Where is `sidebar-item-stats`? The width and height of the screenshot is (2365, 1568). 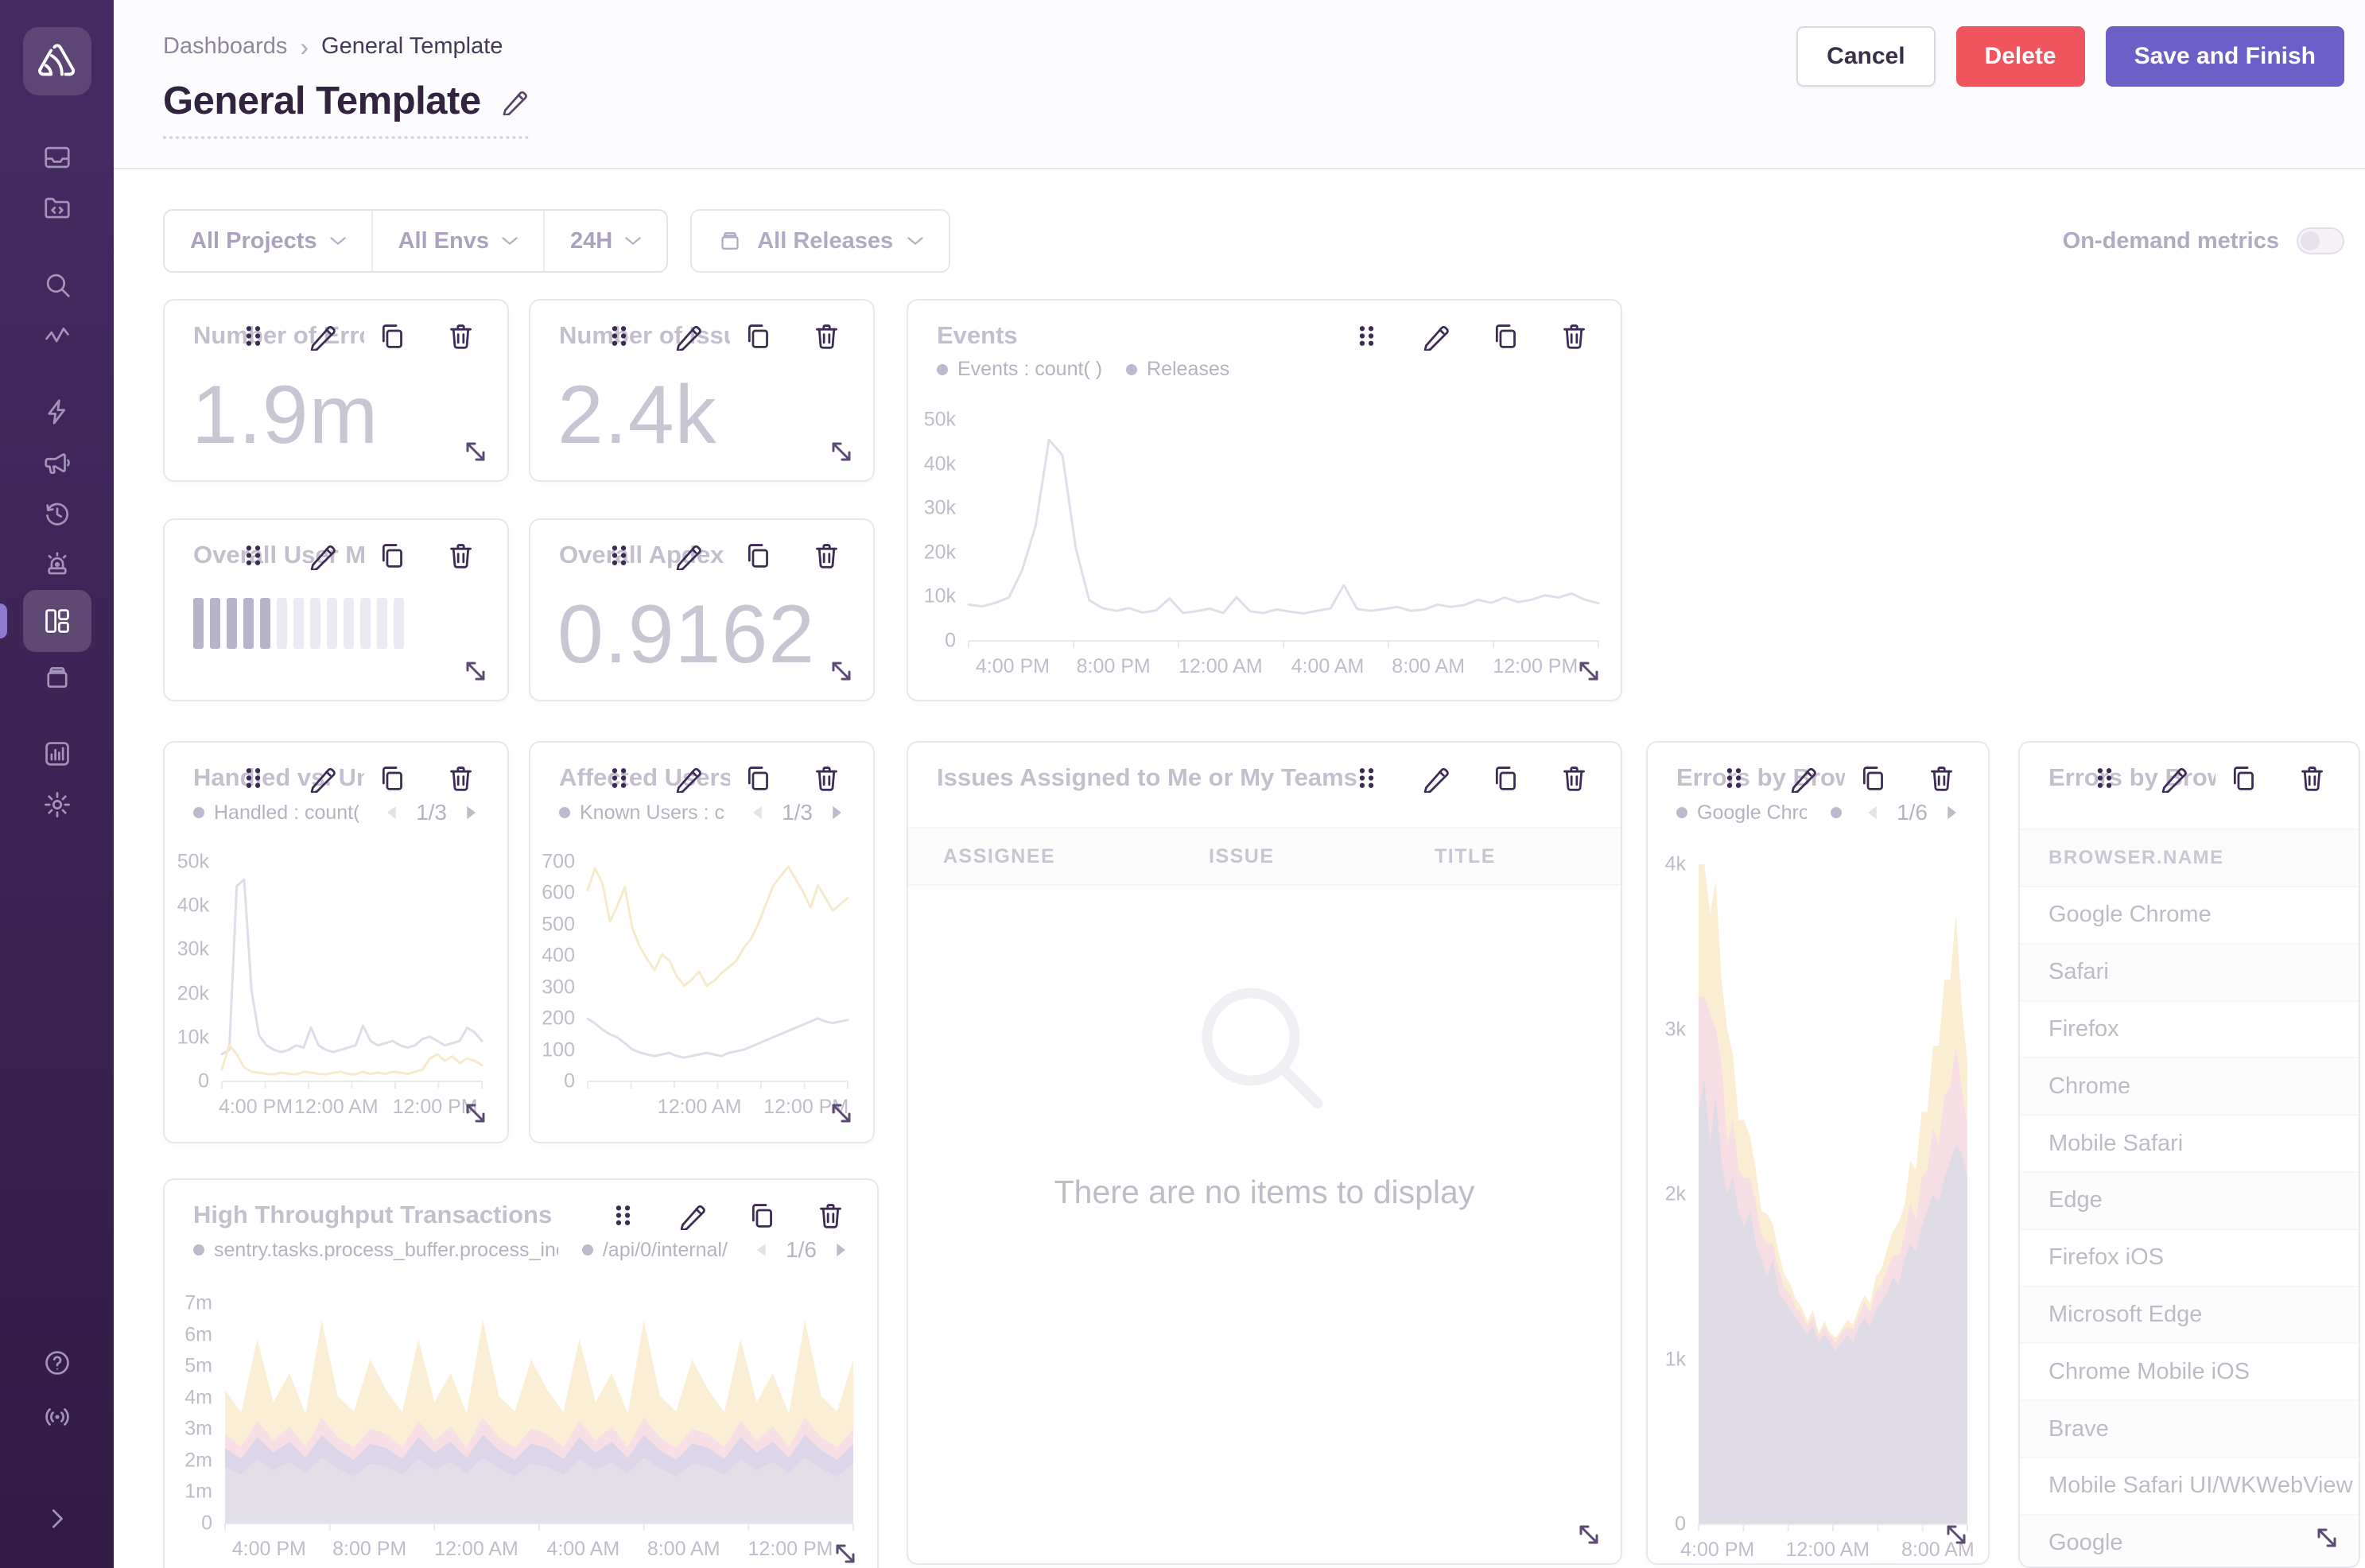 sidebar-item-stats is located at coordinates (57, 753).